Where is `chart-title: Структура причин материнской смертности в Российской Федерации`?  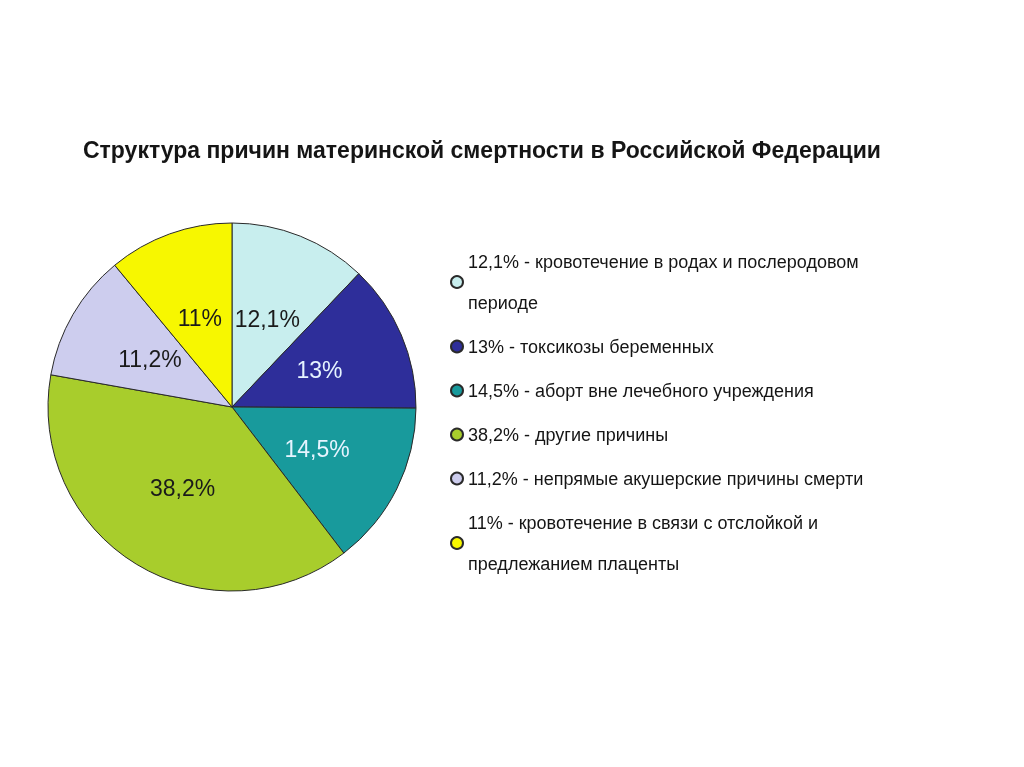
chart-title: Структура причин материнской смертности в Российской Федерации is located at coordinates (482, 149).